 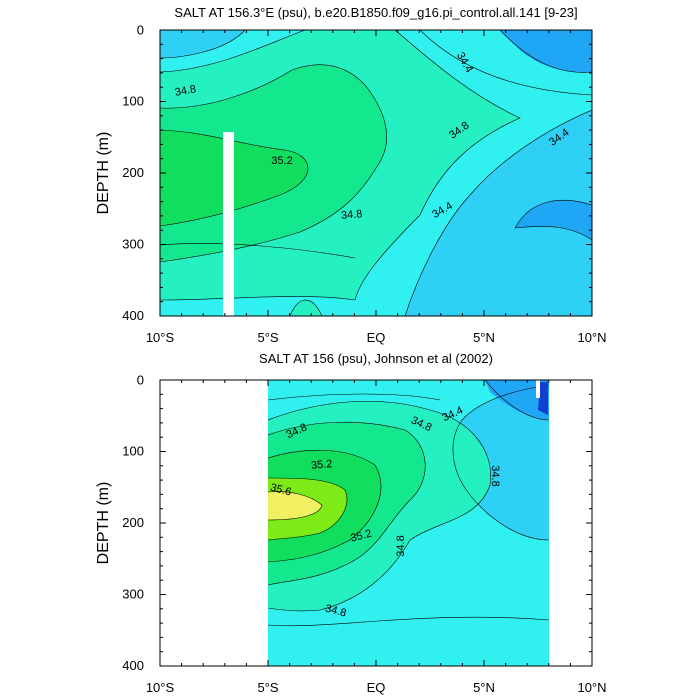 What do you see at coordinates (543, 398) in the screenshot?
I see `fill-34.0-surface` at bounding box center [543, 398].